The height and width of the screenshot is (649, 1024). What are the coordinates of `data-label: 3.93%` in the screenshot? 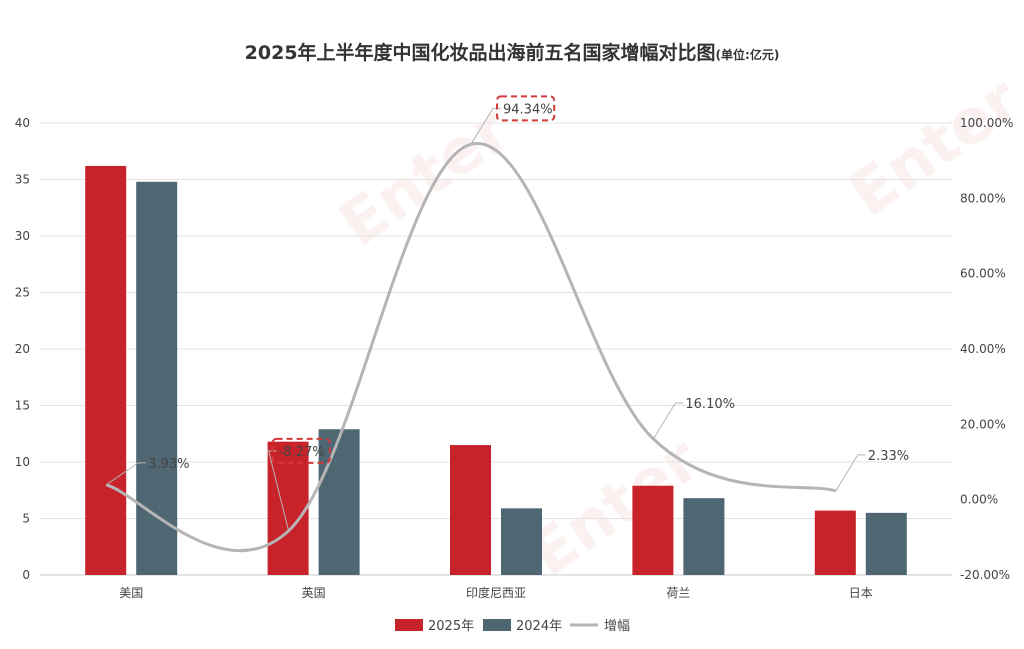 It's located at (168, 464).